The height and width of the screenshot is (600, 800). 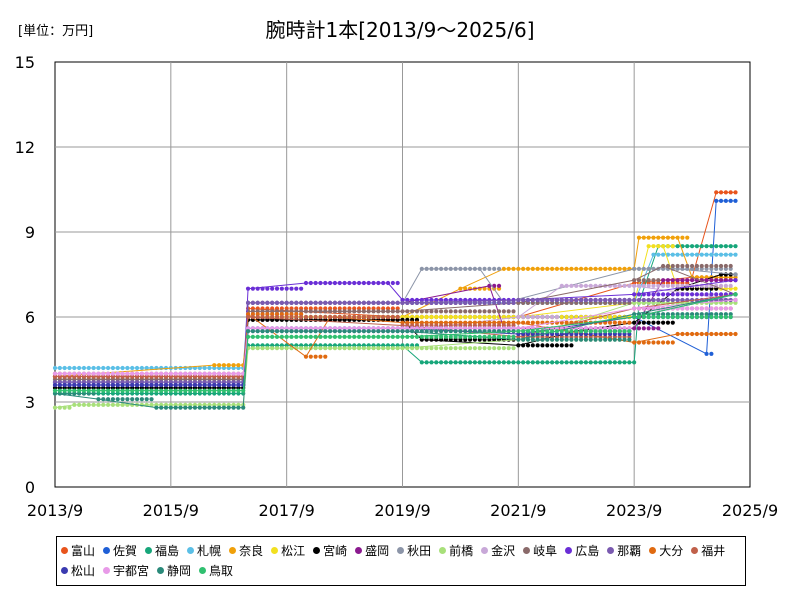 What do you see at coordinates (30, 402) in the screenshot?
I see `y-tick-label: 3` at bounding box center [30, 402].